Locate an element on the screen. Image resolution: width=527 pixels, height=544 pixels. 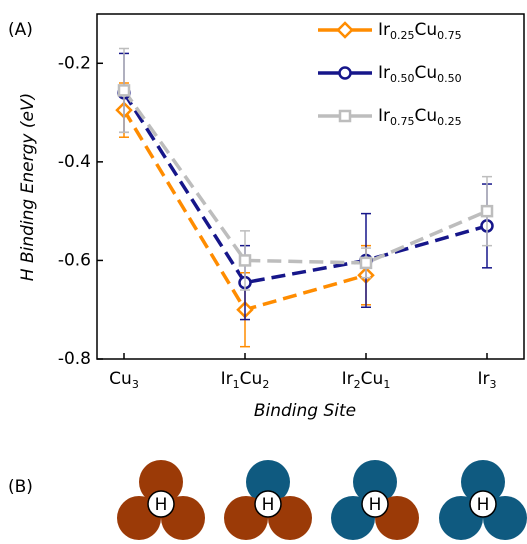
panel-label: (A) is located at coordinates (20, 30).